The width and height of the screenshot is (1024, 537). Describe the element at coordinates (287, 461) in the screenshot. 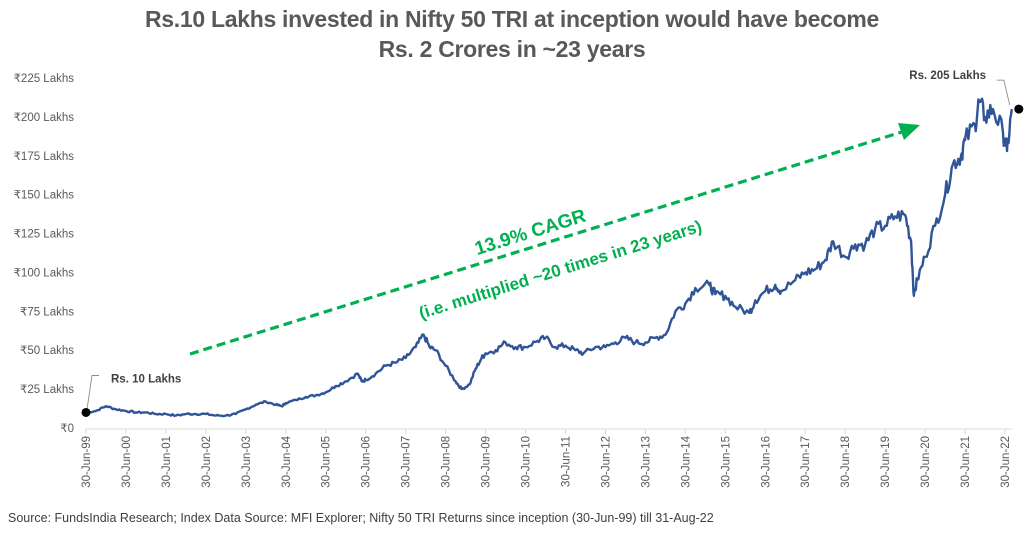

I see `x-tick-label: 30-Jun-04` at that location.